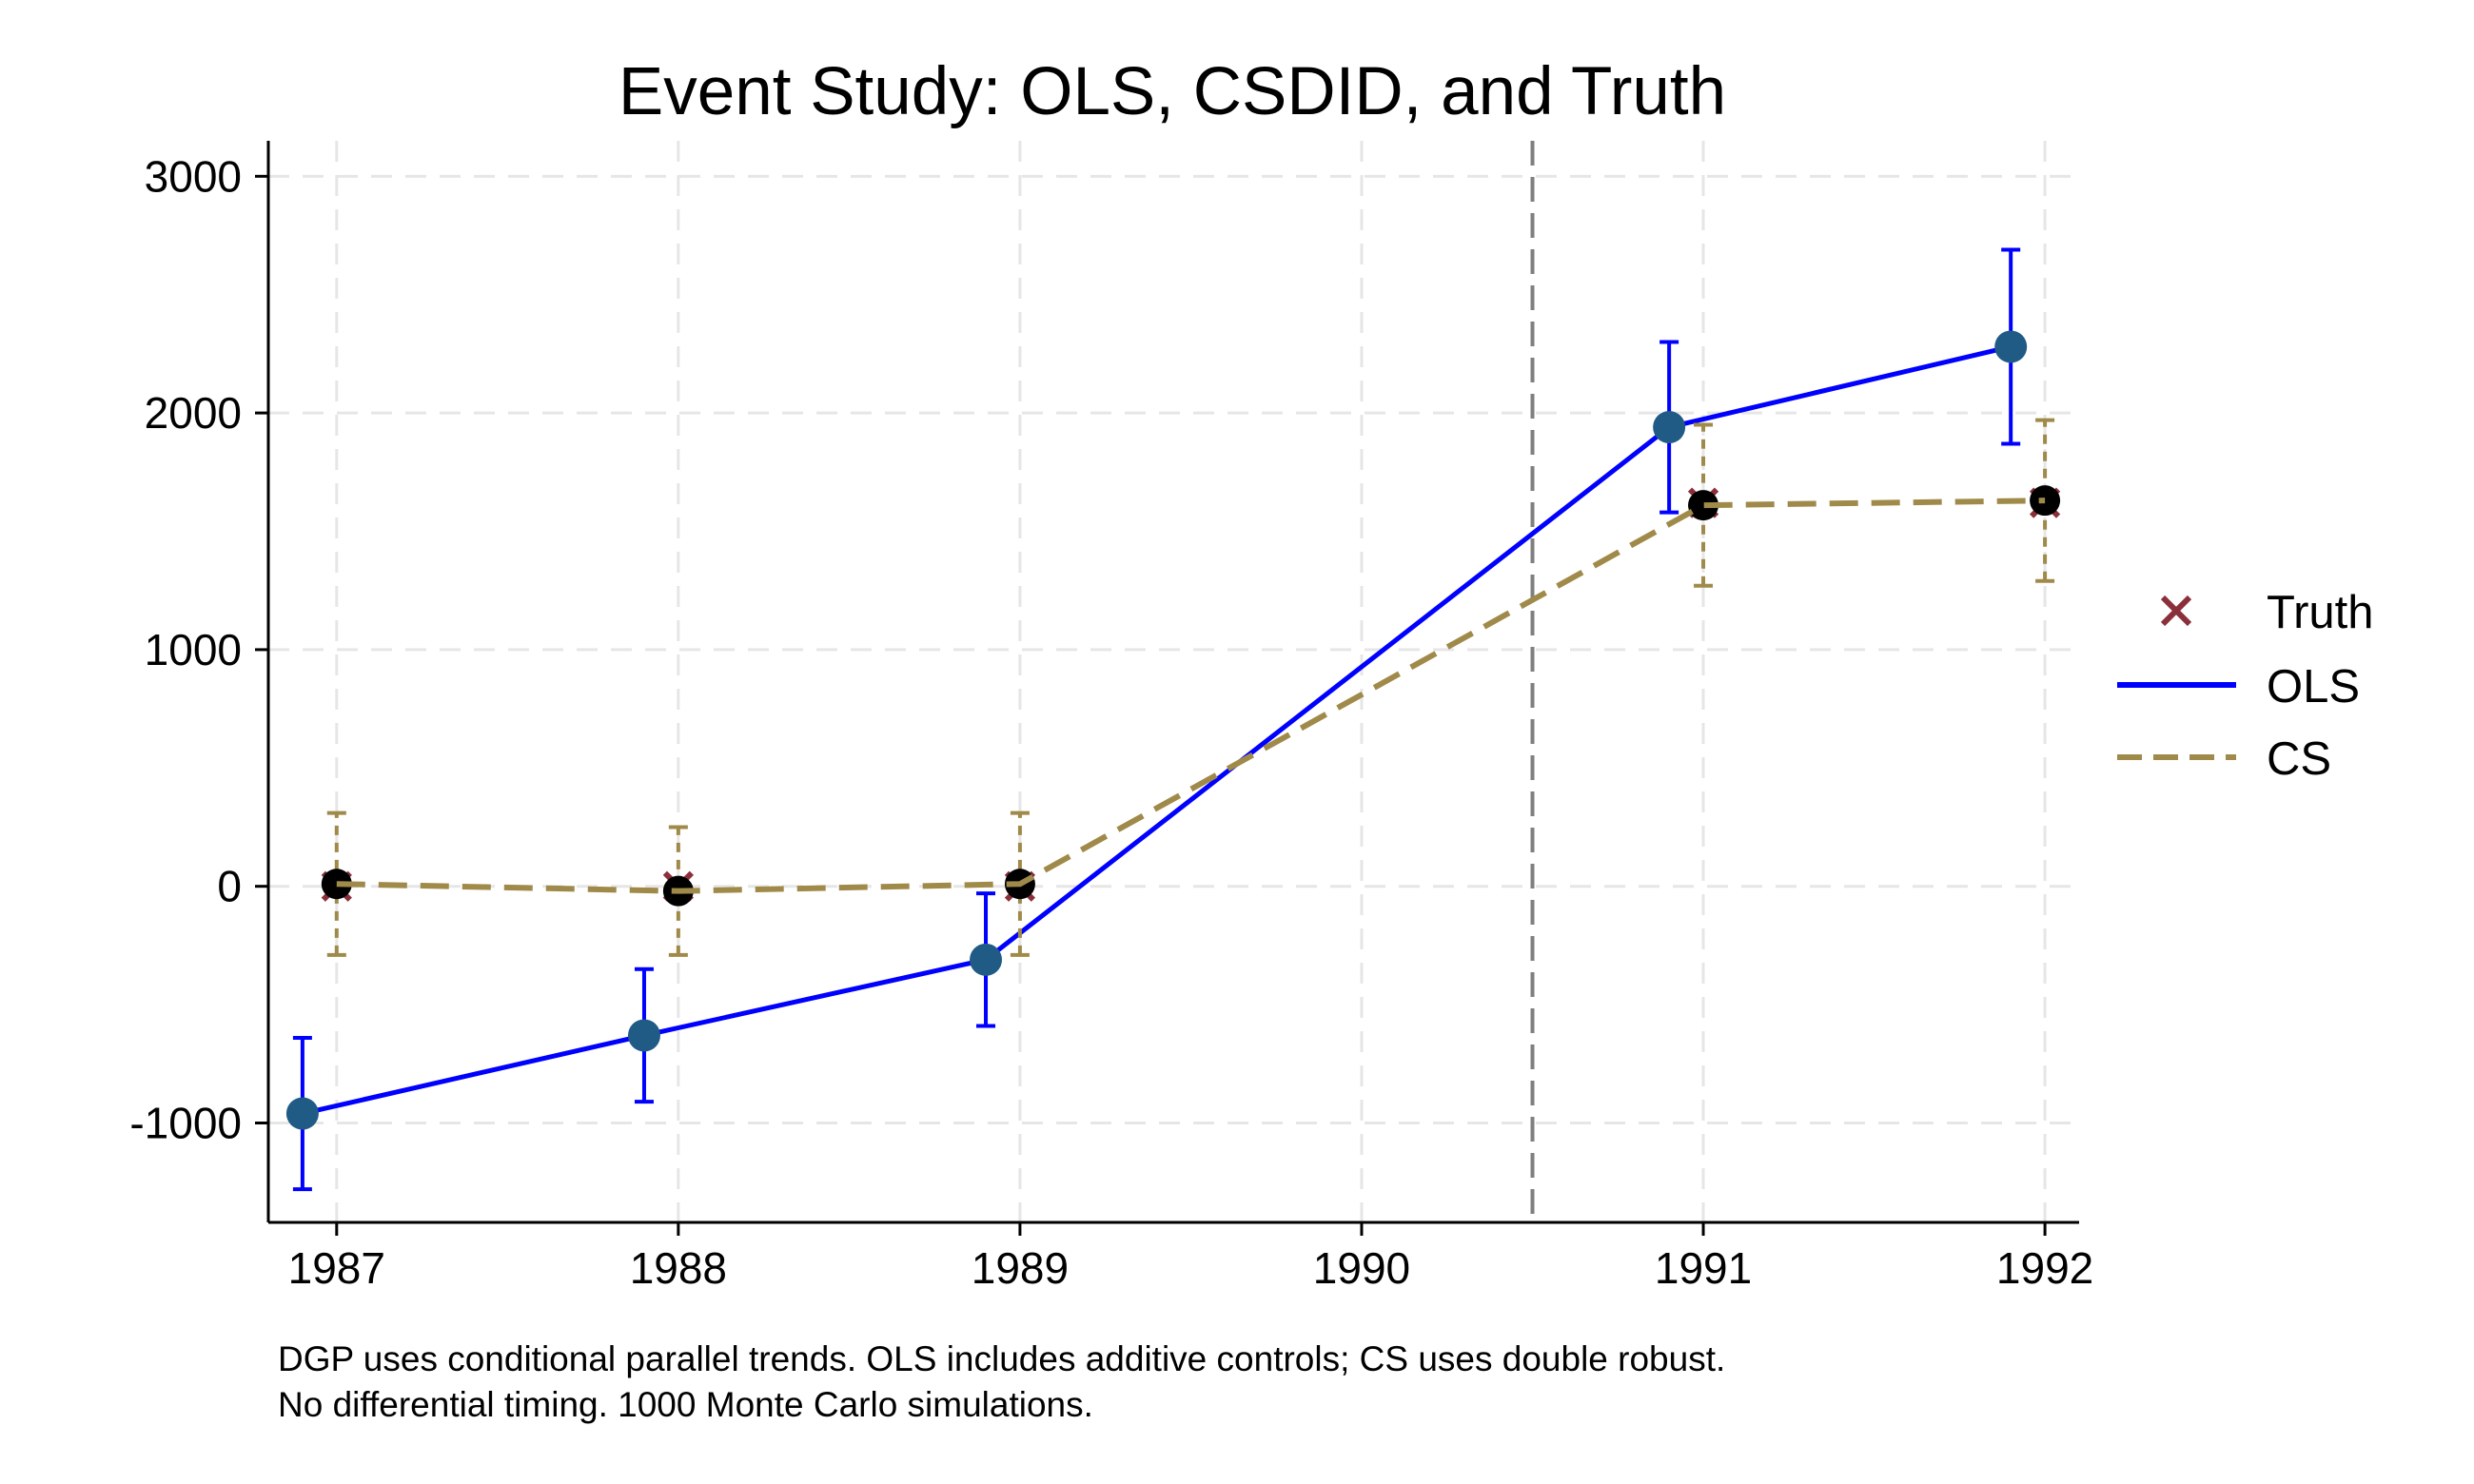 The height and width of the screenshot is (1484, 2474). Describe the element at coordinates (1362, 1268) in the screenshot. I see `x-tick-label: 1990` at that location.